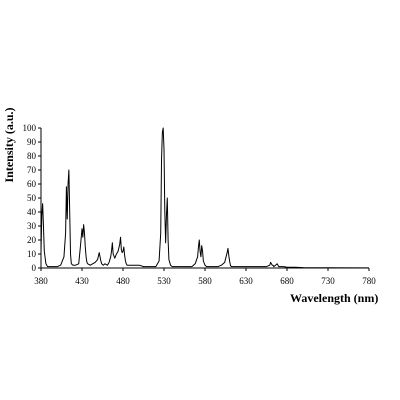 The image size is (400, 400). Describe the element at coordinates (164, 281) in the screenshot. I see `x-tick-label: 530` at that location.